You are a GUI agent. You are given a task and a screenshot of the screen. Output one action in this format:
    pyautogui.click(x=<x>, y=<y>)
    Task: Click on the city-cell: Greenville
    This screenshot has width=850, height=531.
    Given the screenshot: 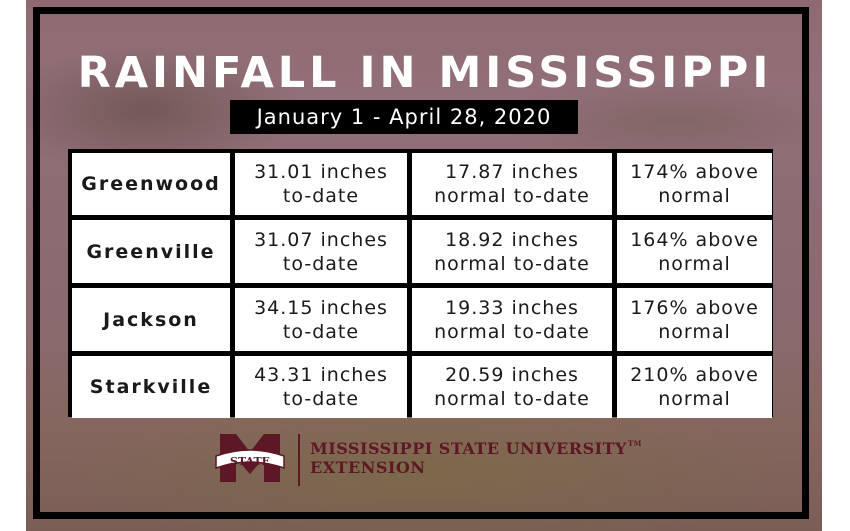 What is the action you would take?
    pyautogui.click(x=151, y=251)
    